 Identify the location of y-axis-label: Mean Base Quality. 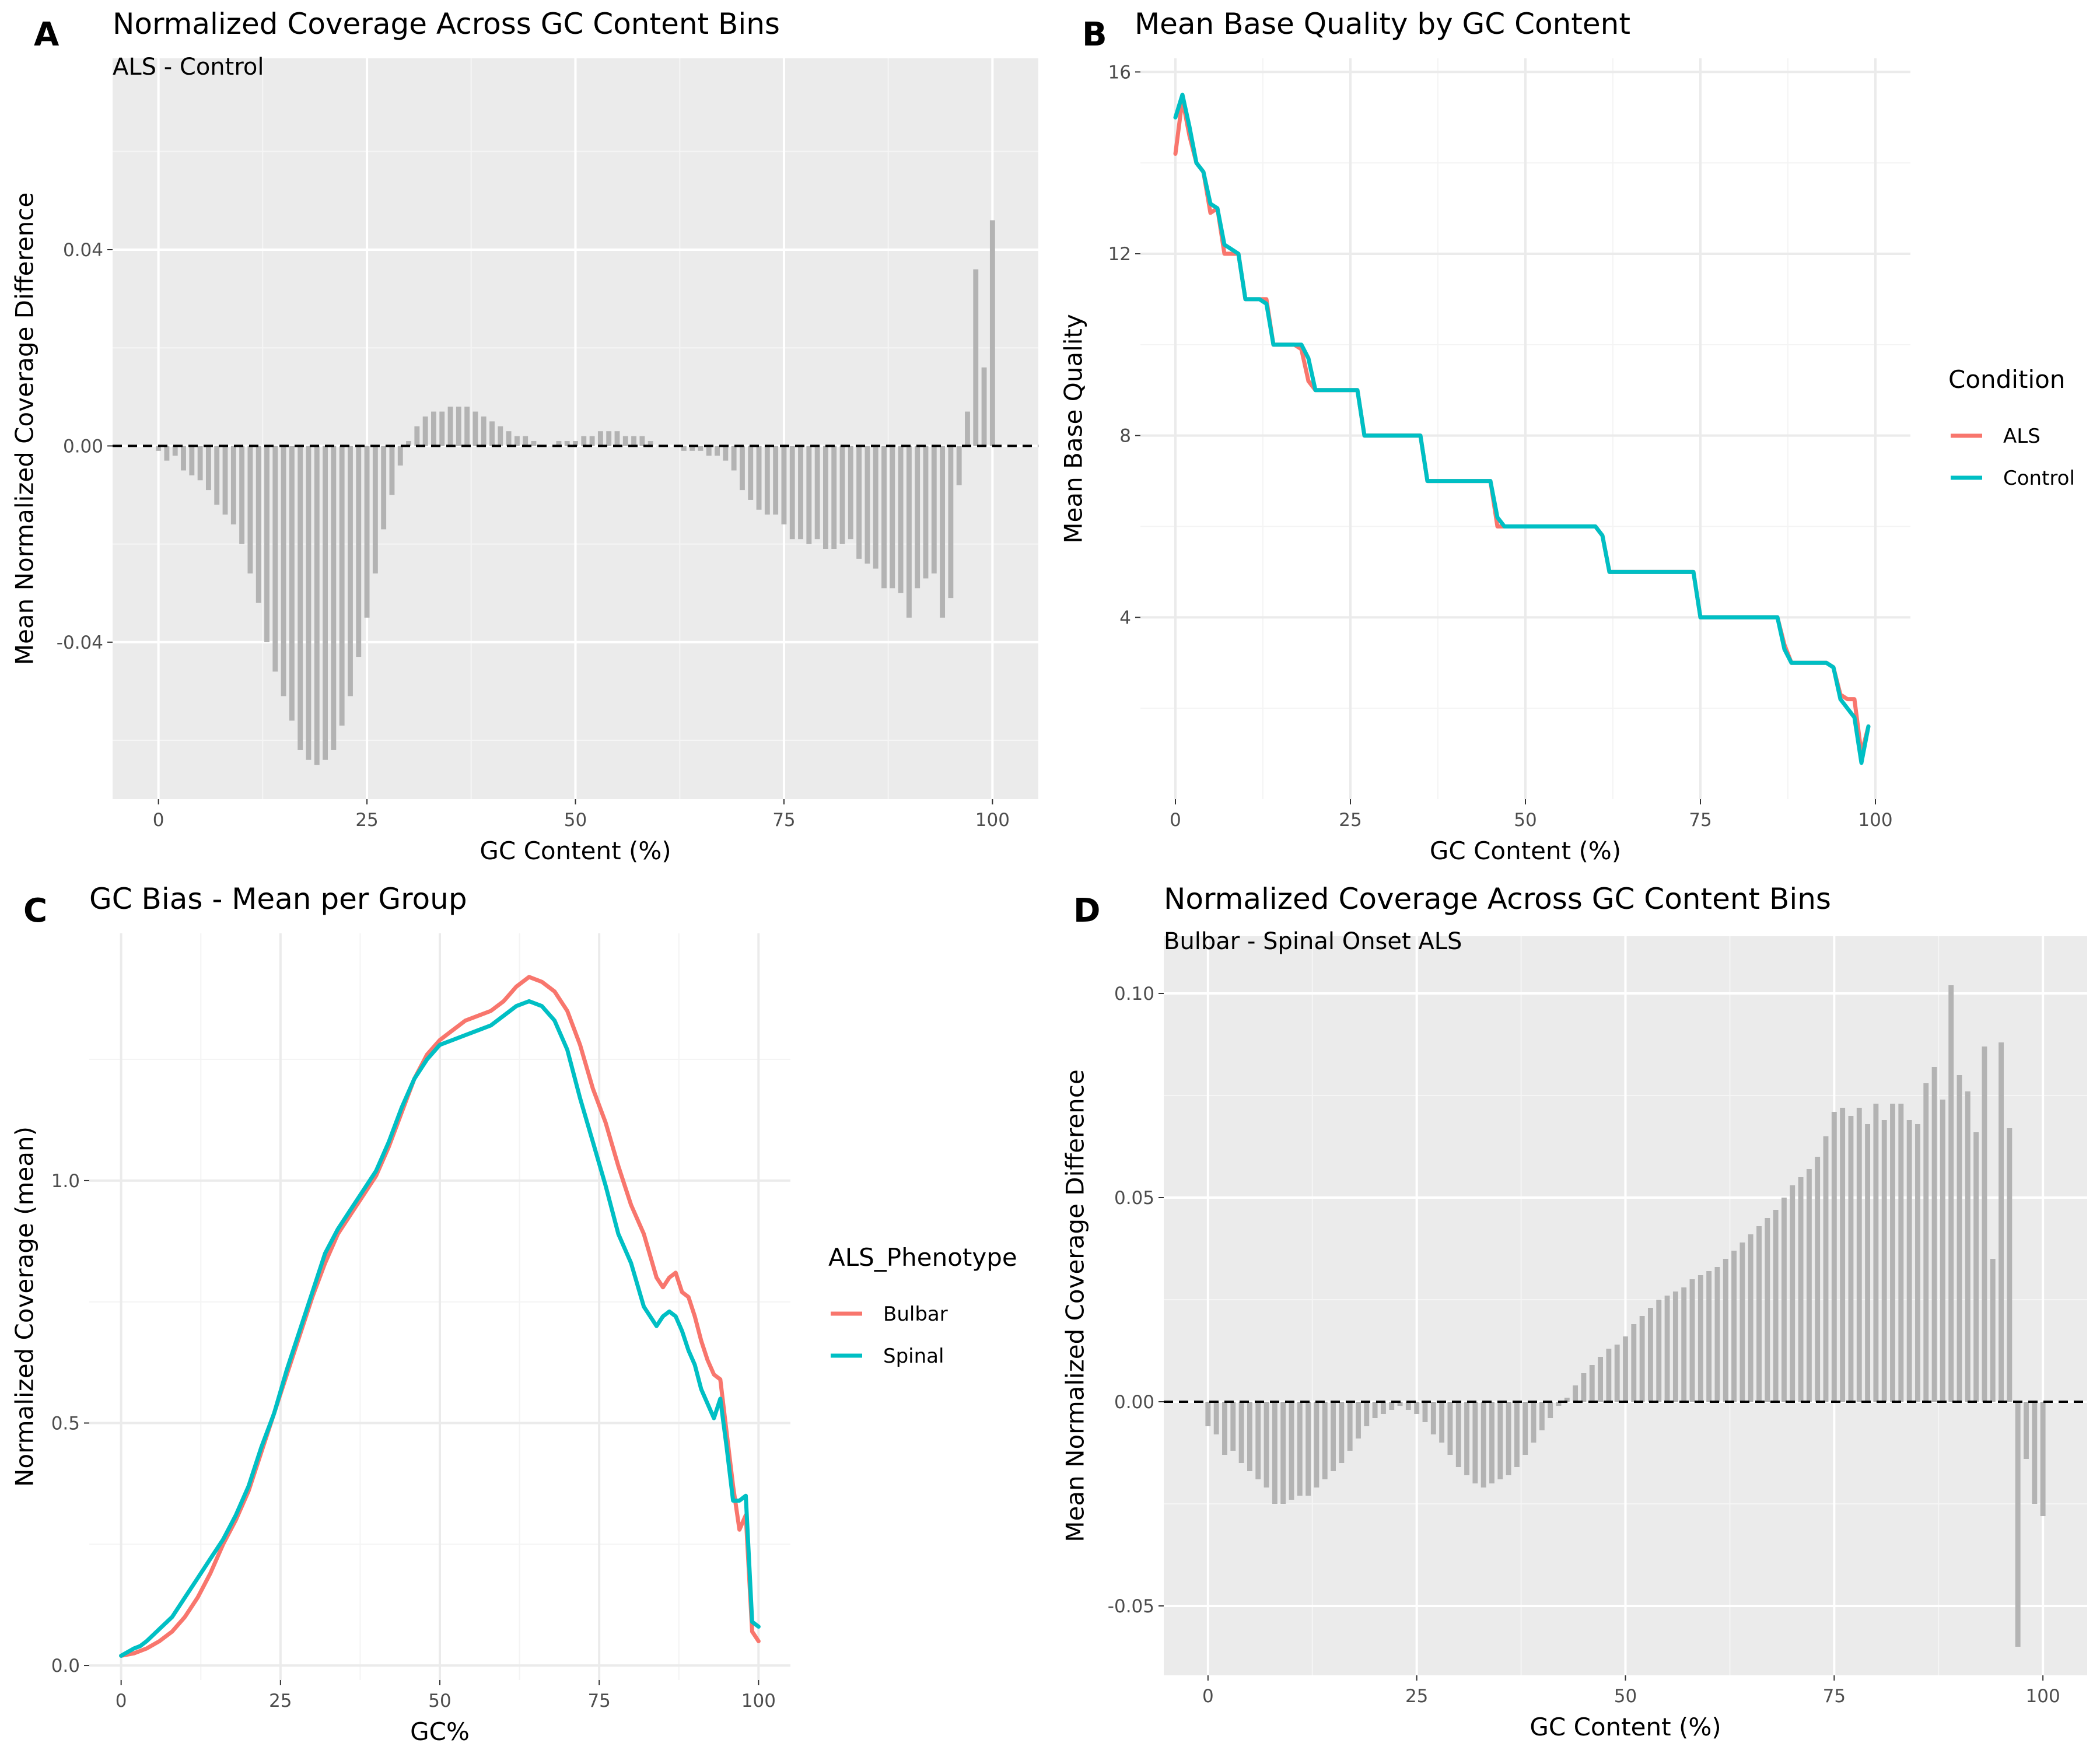
(1073, 428).